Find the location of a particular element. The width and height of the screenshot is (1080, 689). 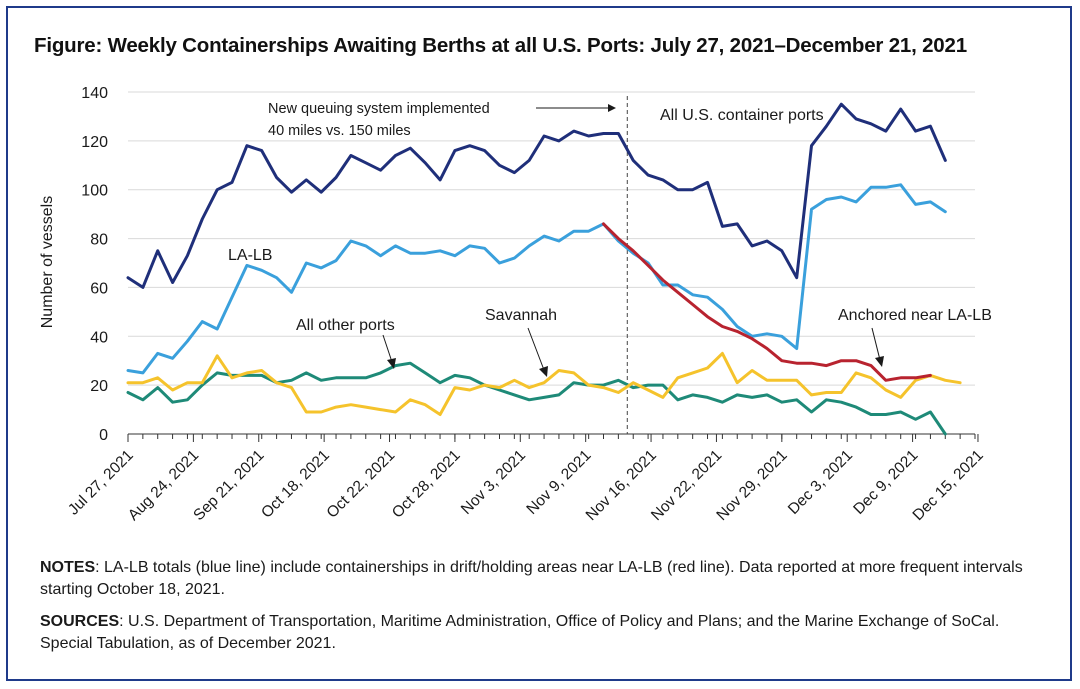

queuing-annotation-line2: 40 miles vs. 150 miles is located at coordinates (339, 131).